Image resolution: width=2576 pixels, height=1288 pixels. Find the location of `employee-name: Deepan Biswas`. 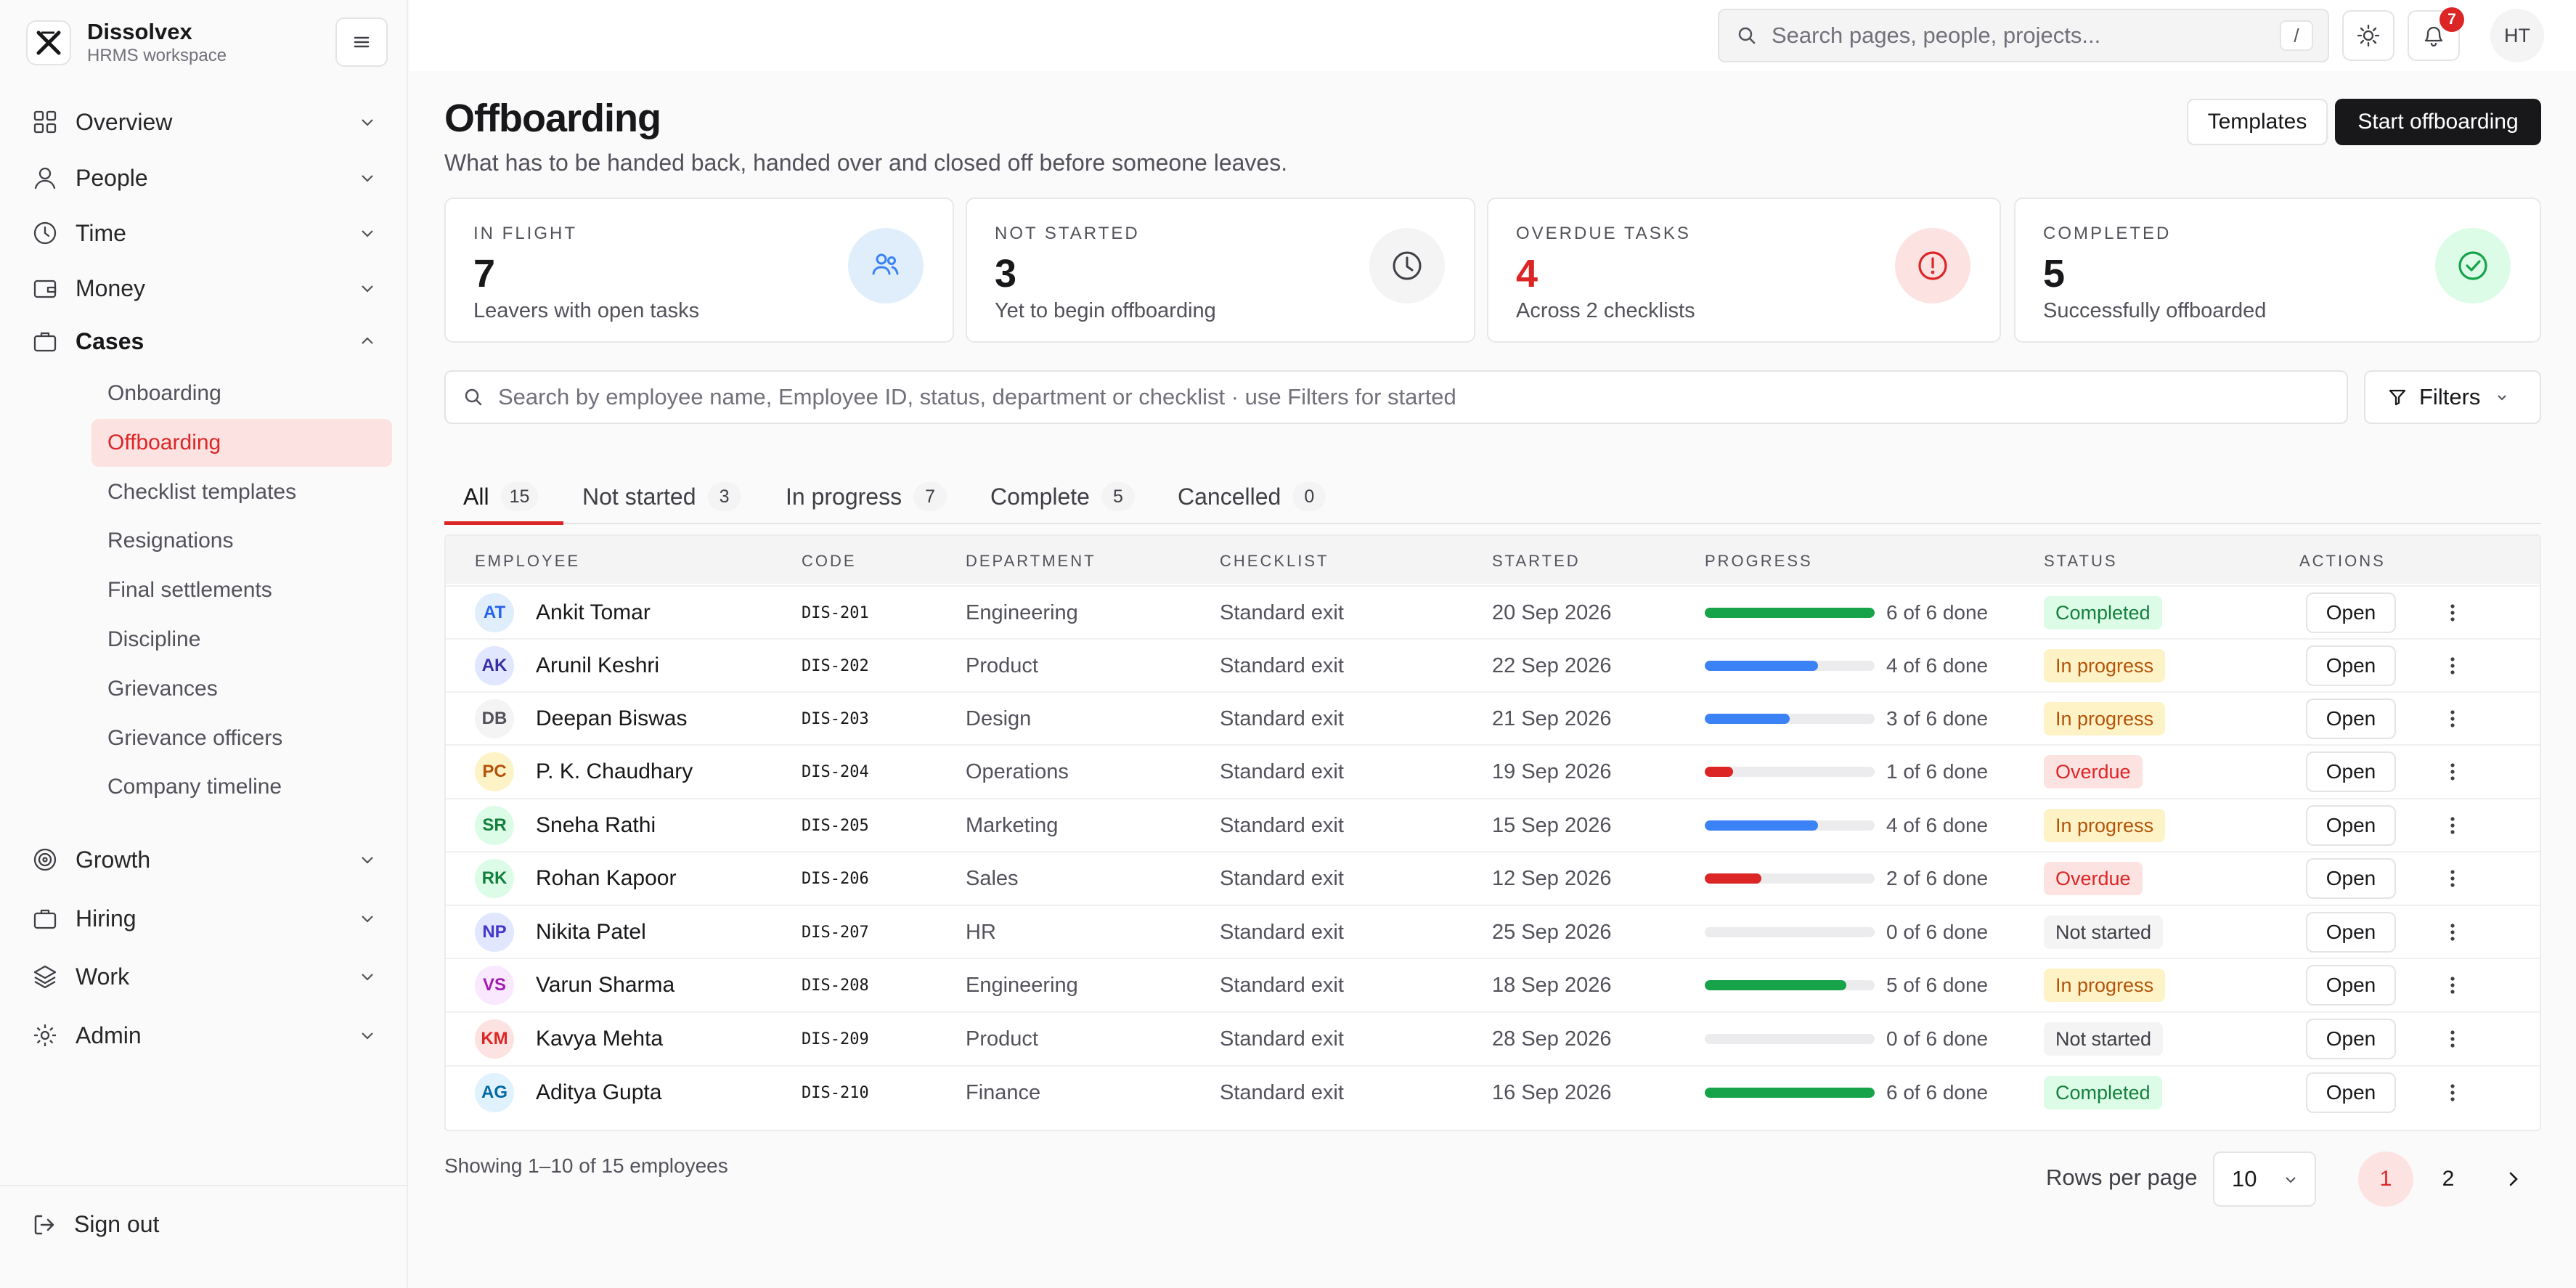

employee-name: Deepan Biswas is located at coordinates (612, 718).